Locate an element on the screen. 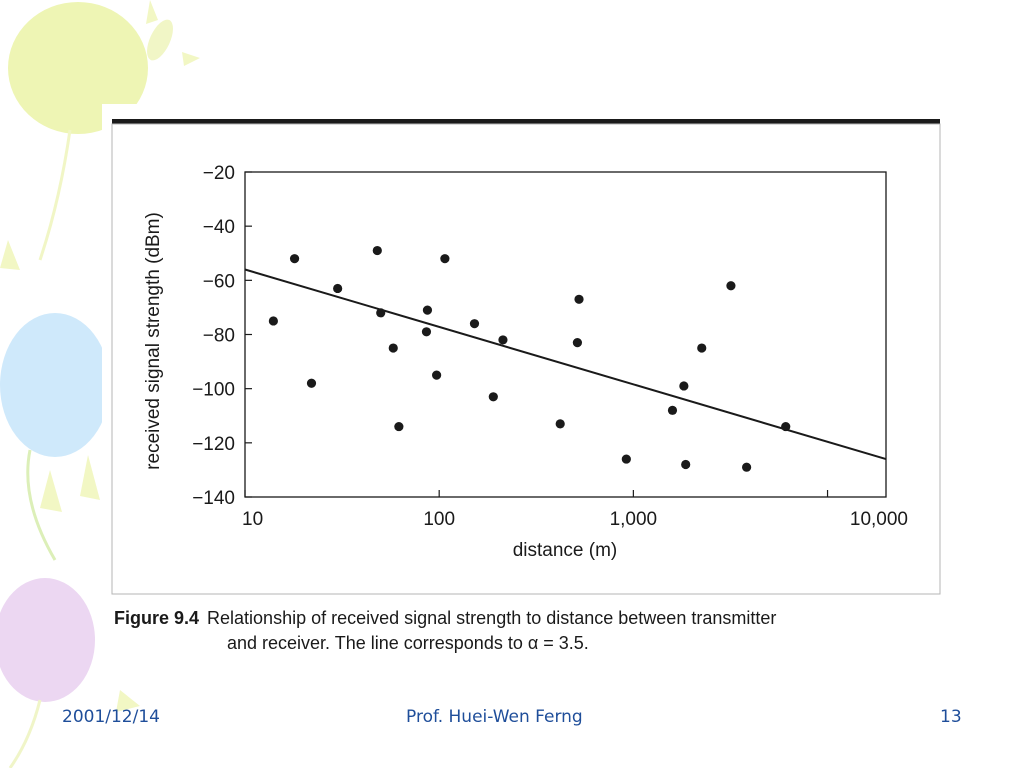 Image resolution: width=1024 pixels, height=768 pixels. figure-number: Figure 9.4 is located at coordinates (157, 618).